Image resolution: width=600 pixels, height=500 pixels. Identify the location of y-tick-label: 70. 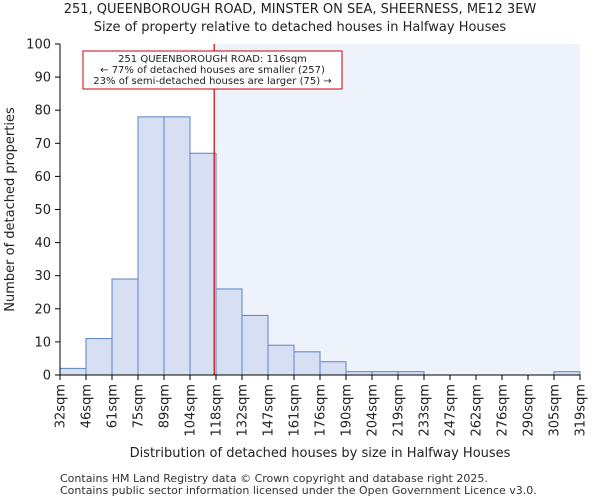
(42, 144).